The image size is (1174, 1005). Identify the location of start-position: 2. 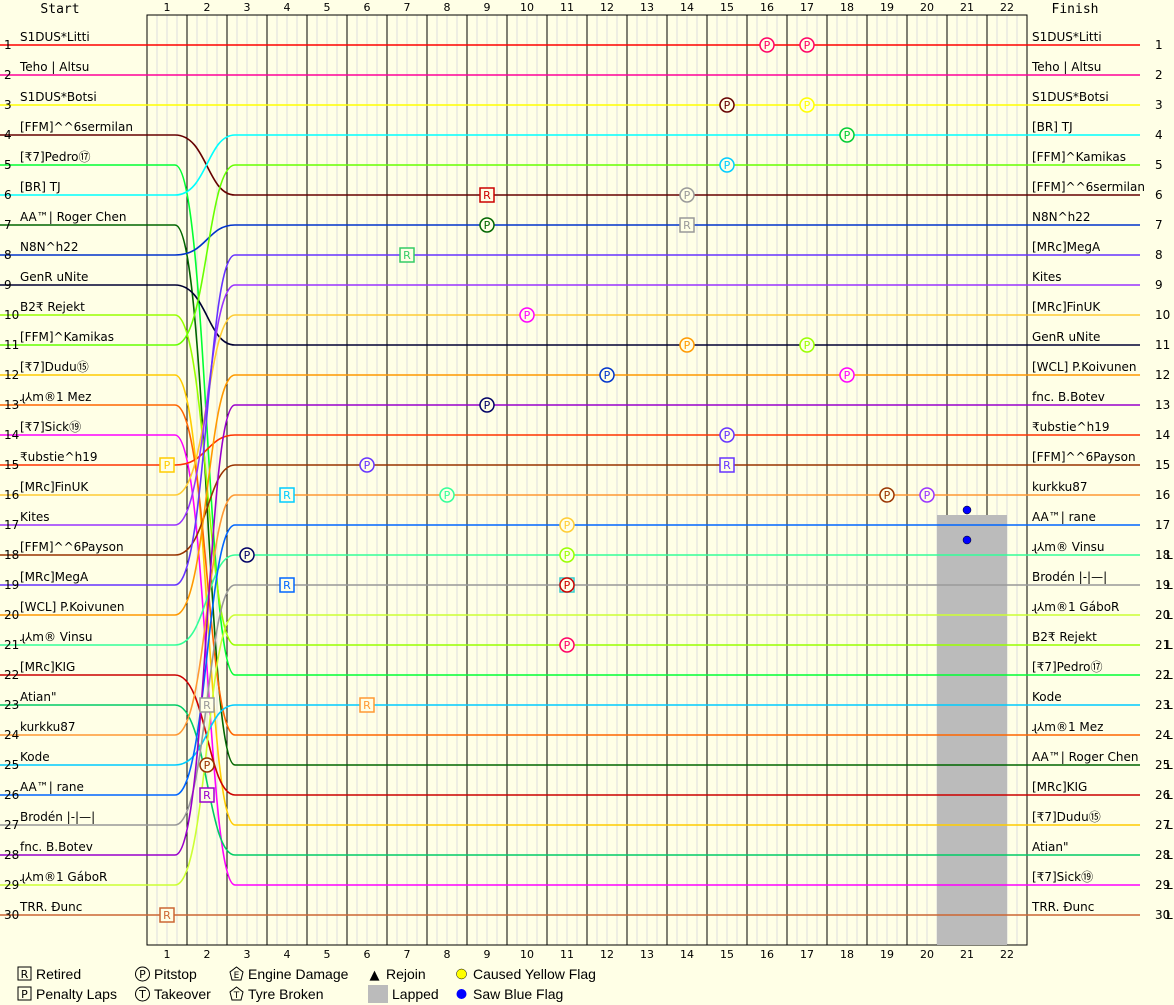
(8, 75).